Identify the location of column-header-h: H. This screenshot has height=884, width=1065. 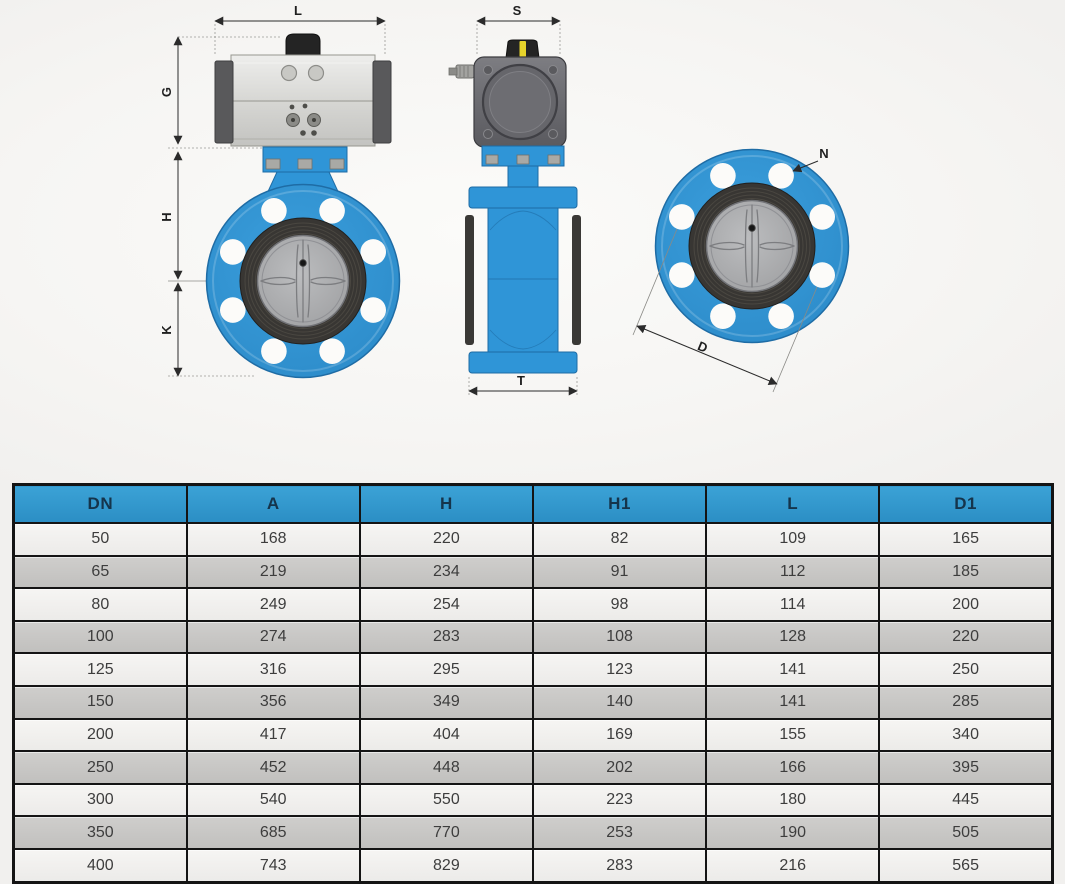
(446, 503).